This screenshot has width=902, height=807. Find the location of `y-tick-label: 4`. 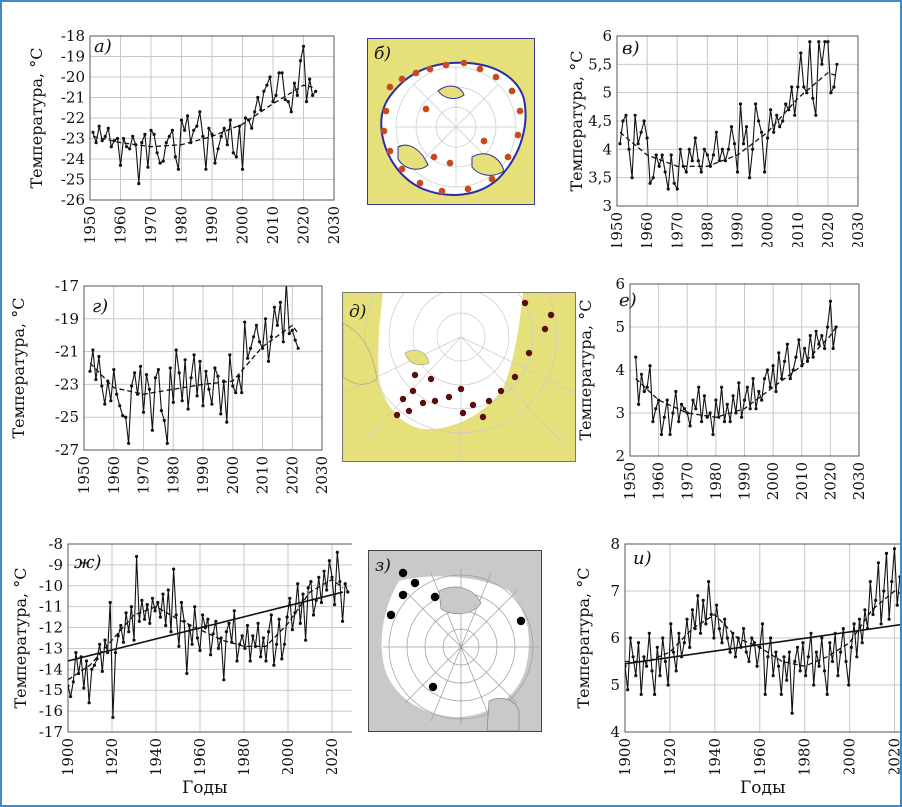

y-tick-label: 4 is located at coordinates (615, 732).